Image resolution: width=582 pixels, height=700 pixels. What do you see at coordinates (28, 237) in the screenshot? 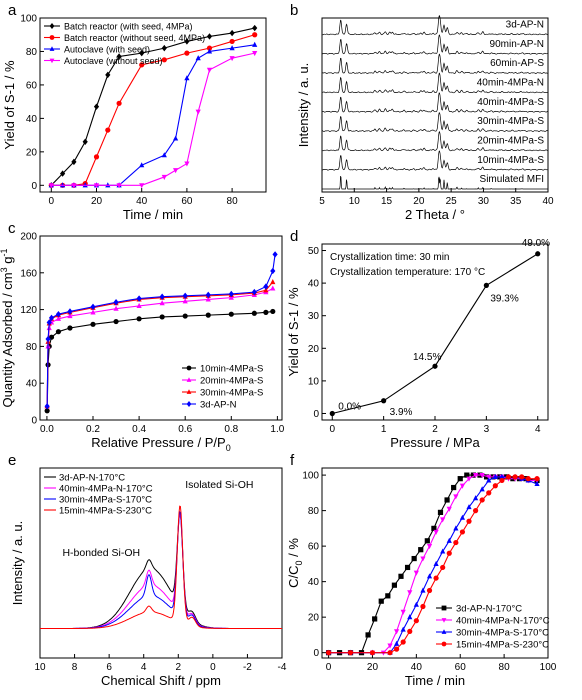
I see `y-tick-label: 200` at bounding box center [28, 237].